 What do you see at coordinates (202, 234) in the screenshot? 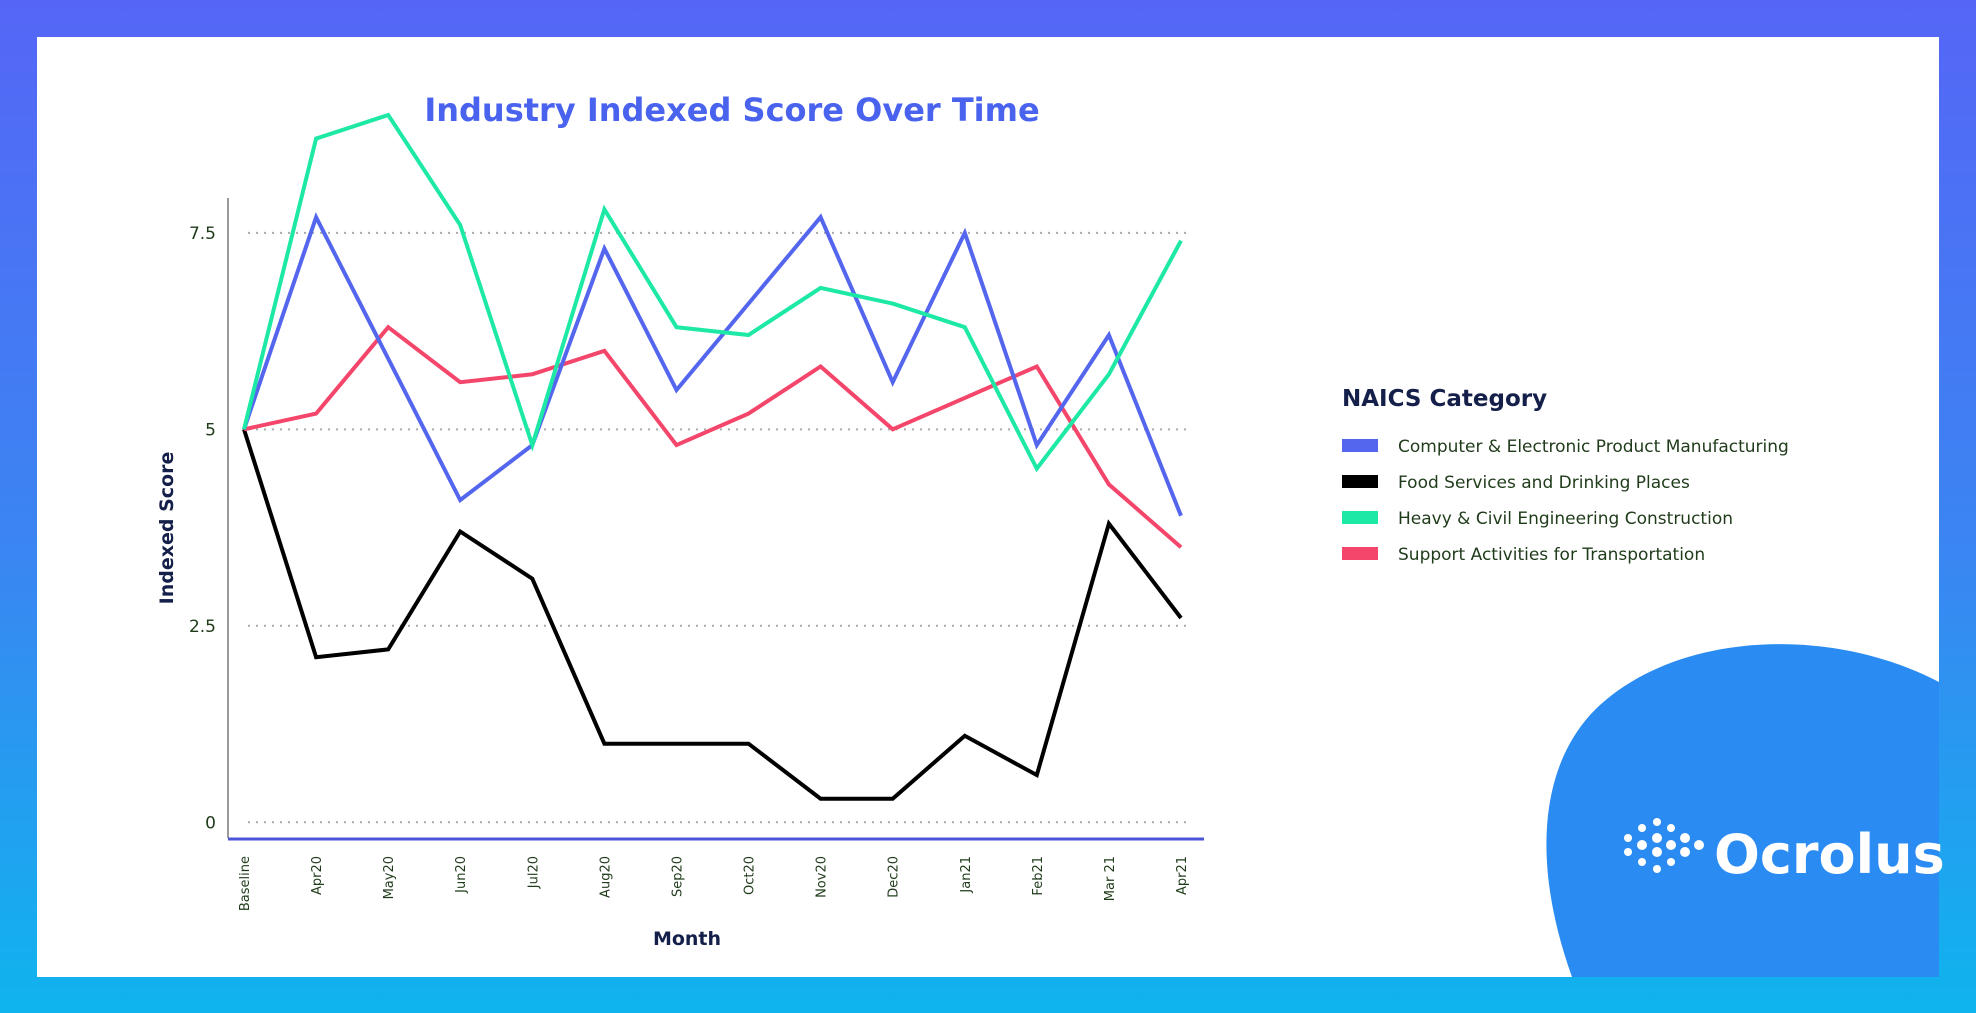
I see `y-tick-label-3: 7.5` at bounding box center [202, 234].